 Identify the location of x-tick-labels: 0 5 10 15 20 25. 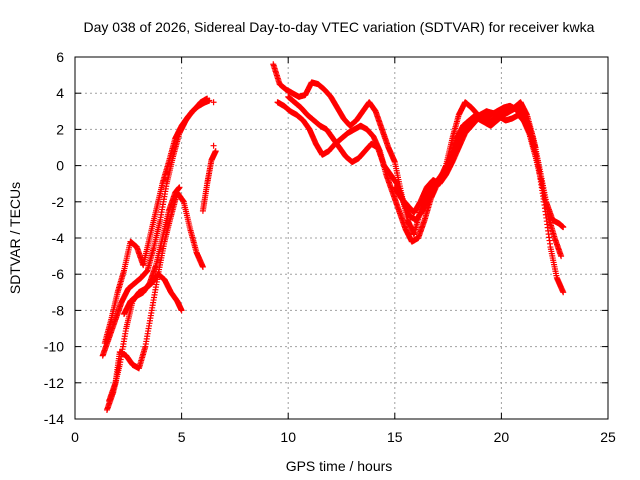
(343, 437).